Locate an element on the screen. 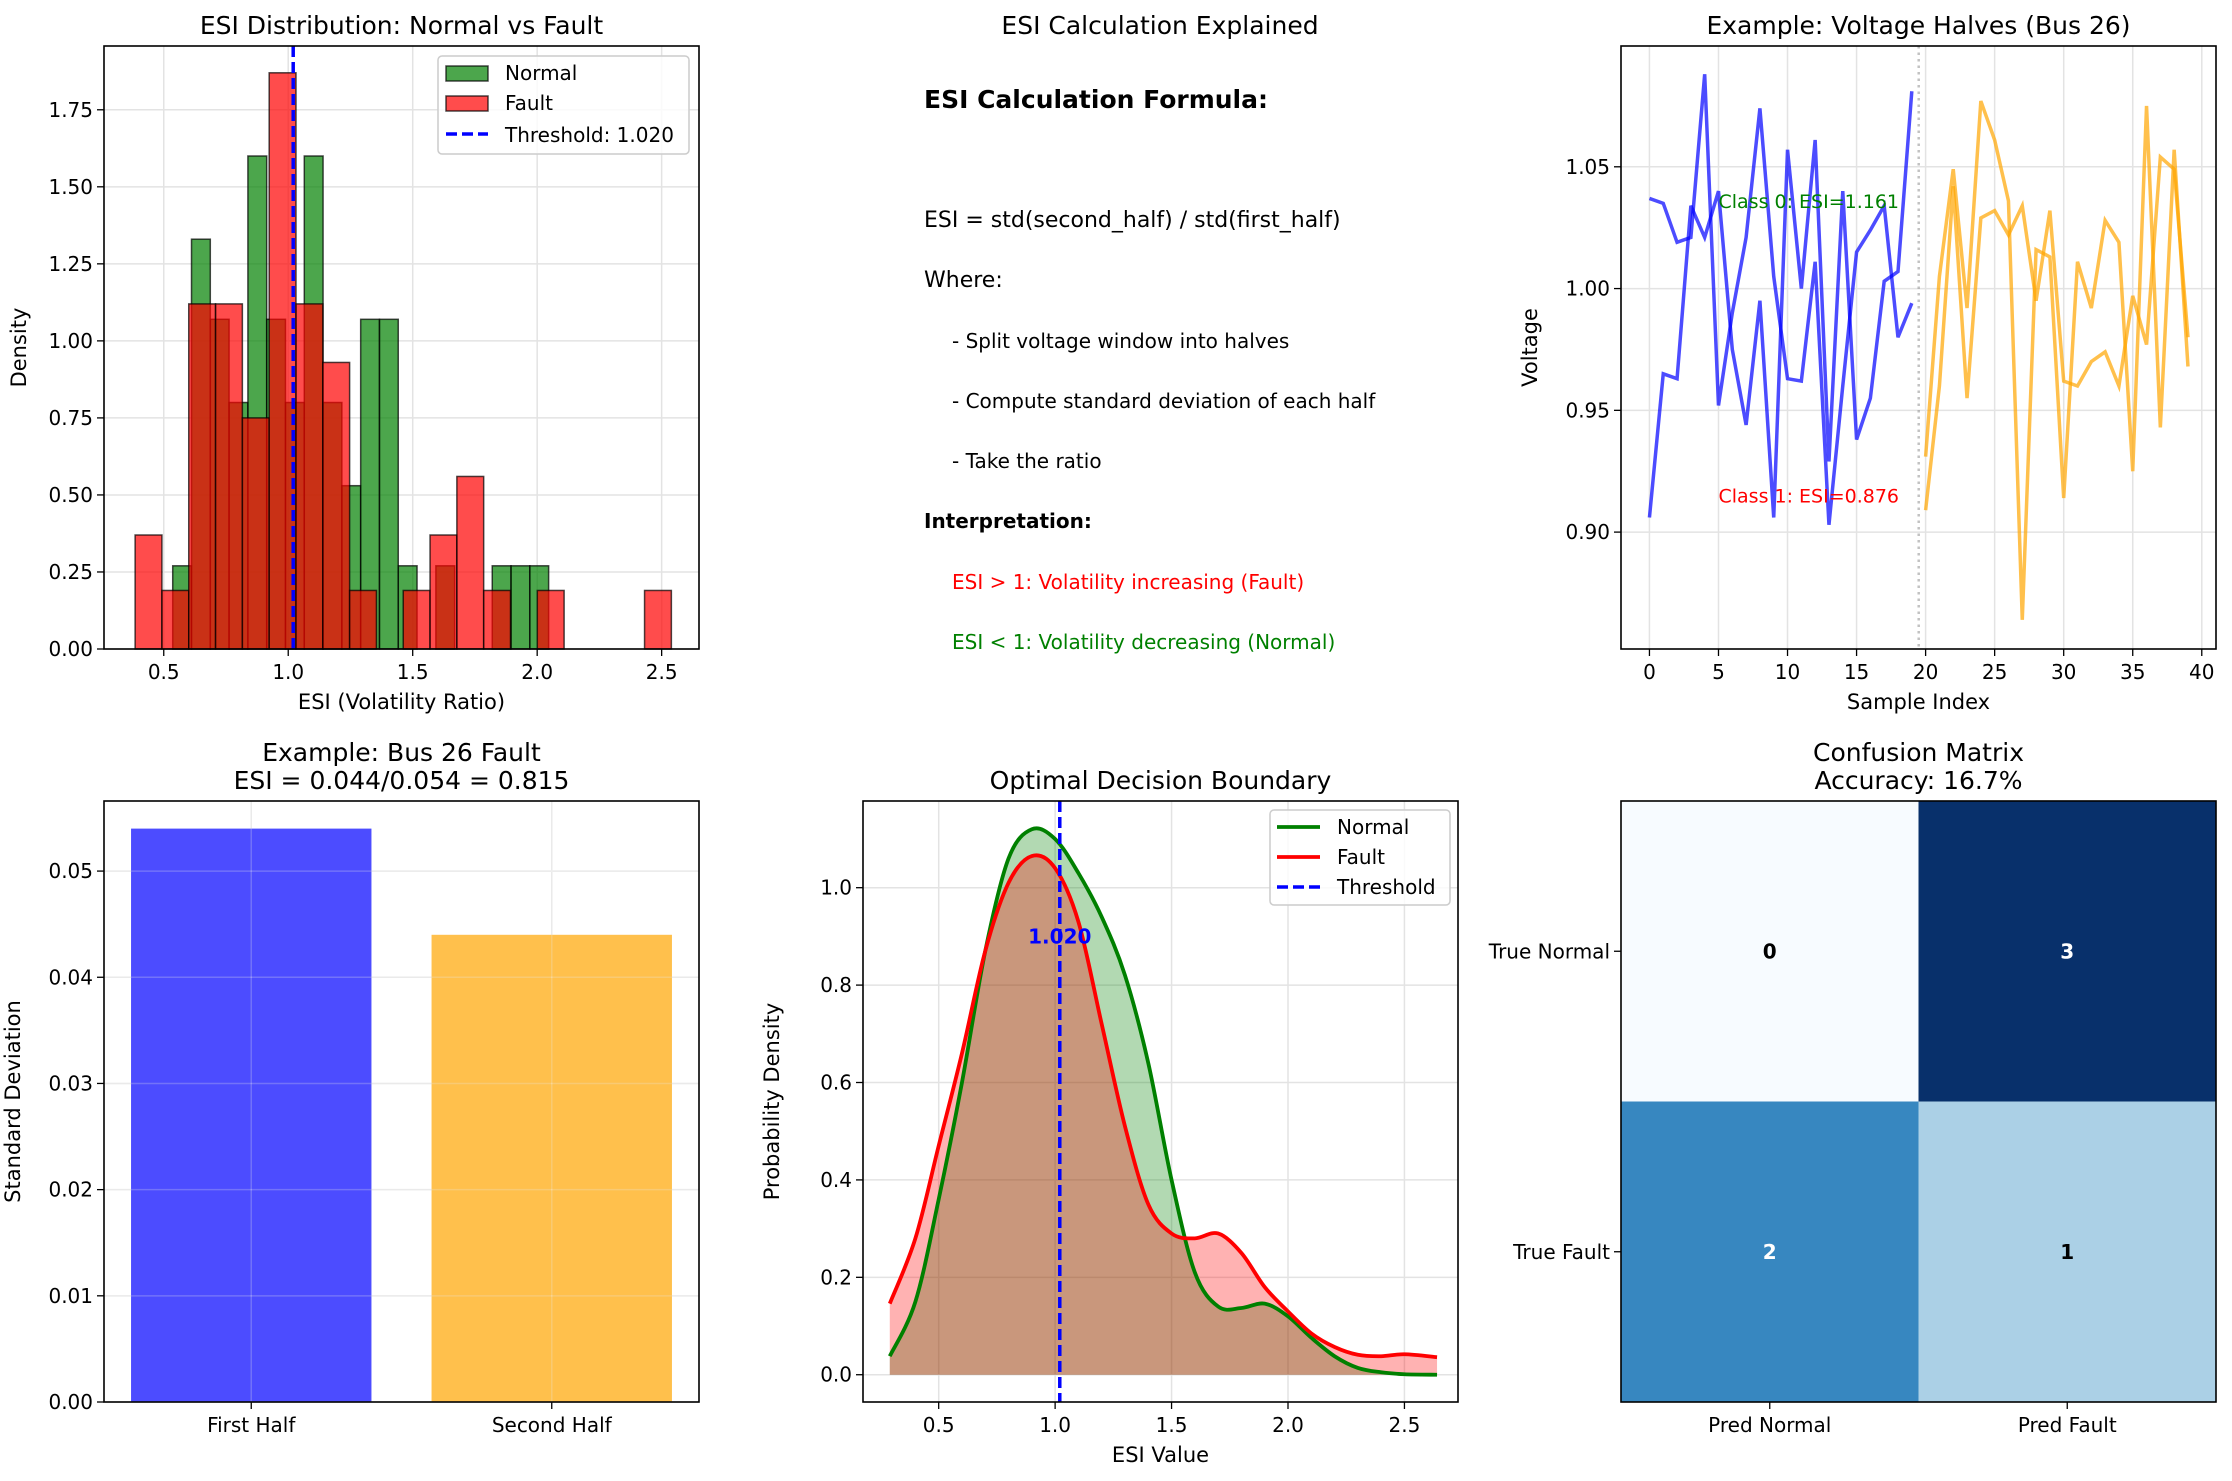 The height and width of the screenshot is (1481, 2232). formula-heading: ESI Calculation Formula: is located at coordinates (1096, 99).